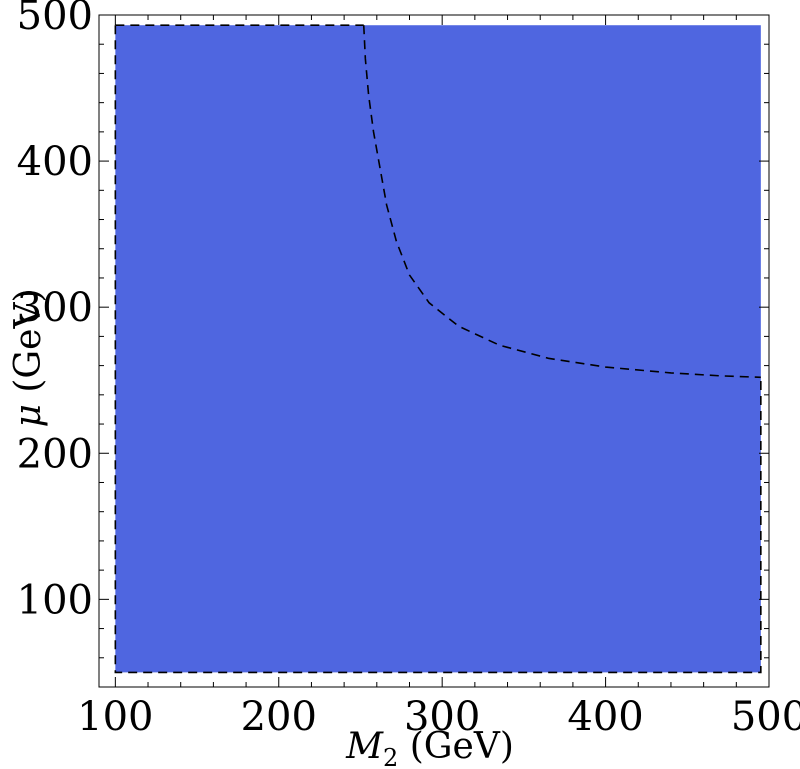 Image resolution: width=800 pixels, height=769 pixels. What do you see at coordinates (55, 19) in the screenshot?
I see `y-tick-label: 500` at bounding box center [55, 19].